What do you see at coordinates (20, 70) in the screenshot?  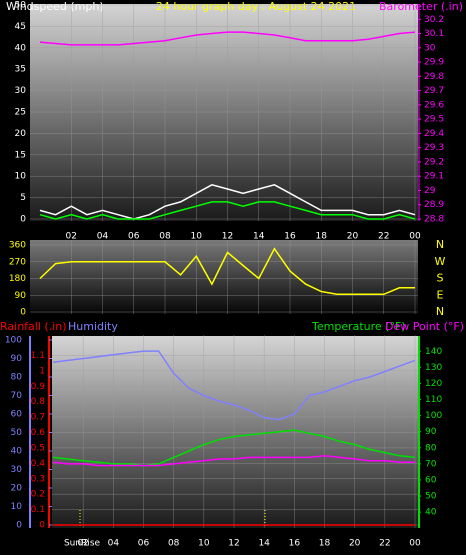 I see `y-tick-label: 35` at bounding box center [20, 70].